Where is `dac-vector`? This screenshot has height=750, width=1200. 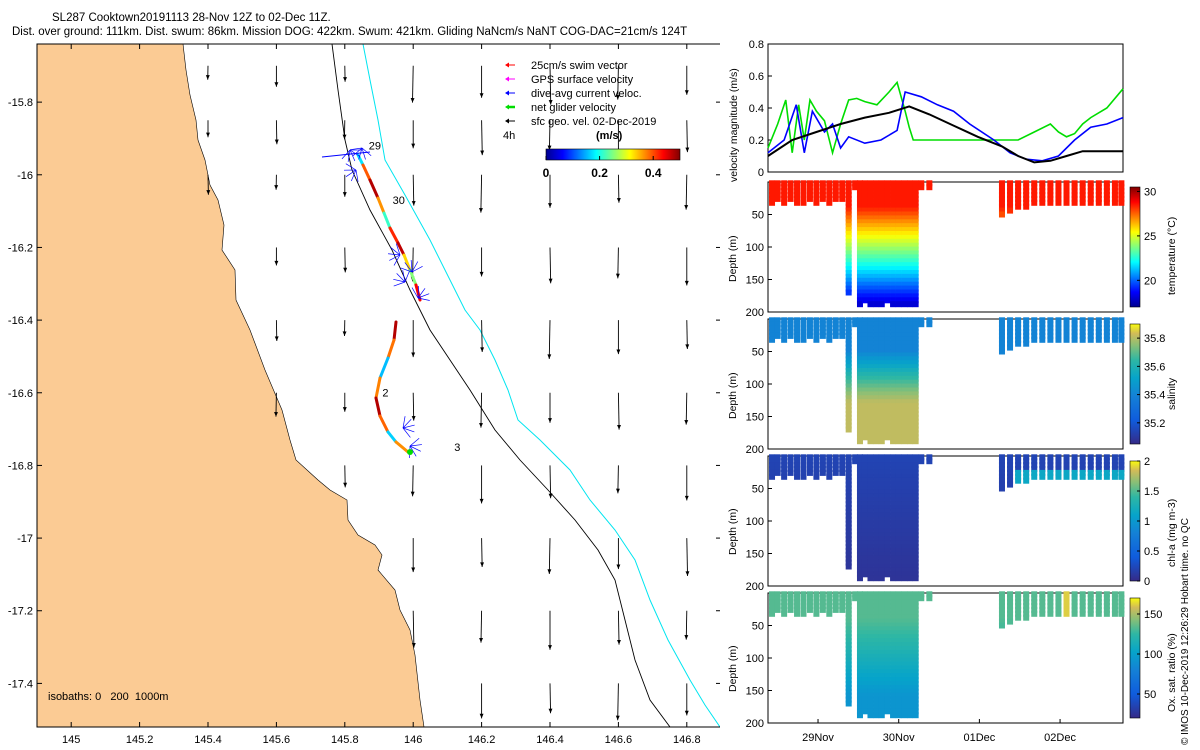
dac-vector is located at coordinates (408, 430).